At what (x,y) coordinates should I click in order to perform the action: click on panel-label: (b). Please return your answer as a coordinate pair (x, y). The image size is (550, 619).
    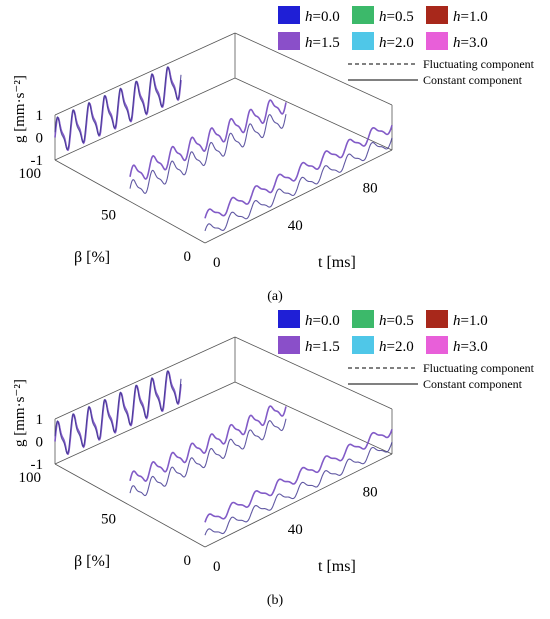
    Looking at the image, I should click on (275, 600).